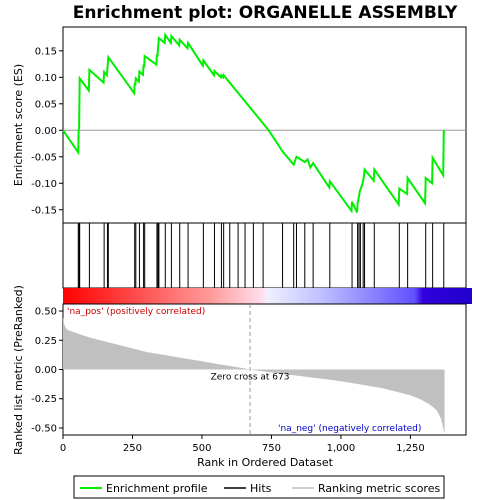  What do you see at coordinates (46, 312) in the screenshot?
I see `metric-y-tick-label: 0.50` at bounding box center [46, 312].